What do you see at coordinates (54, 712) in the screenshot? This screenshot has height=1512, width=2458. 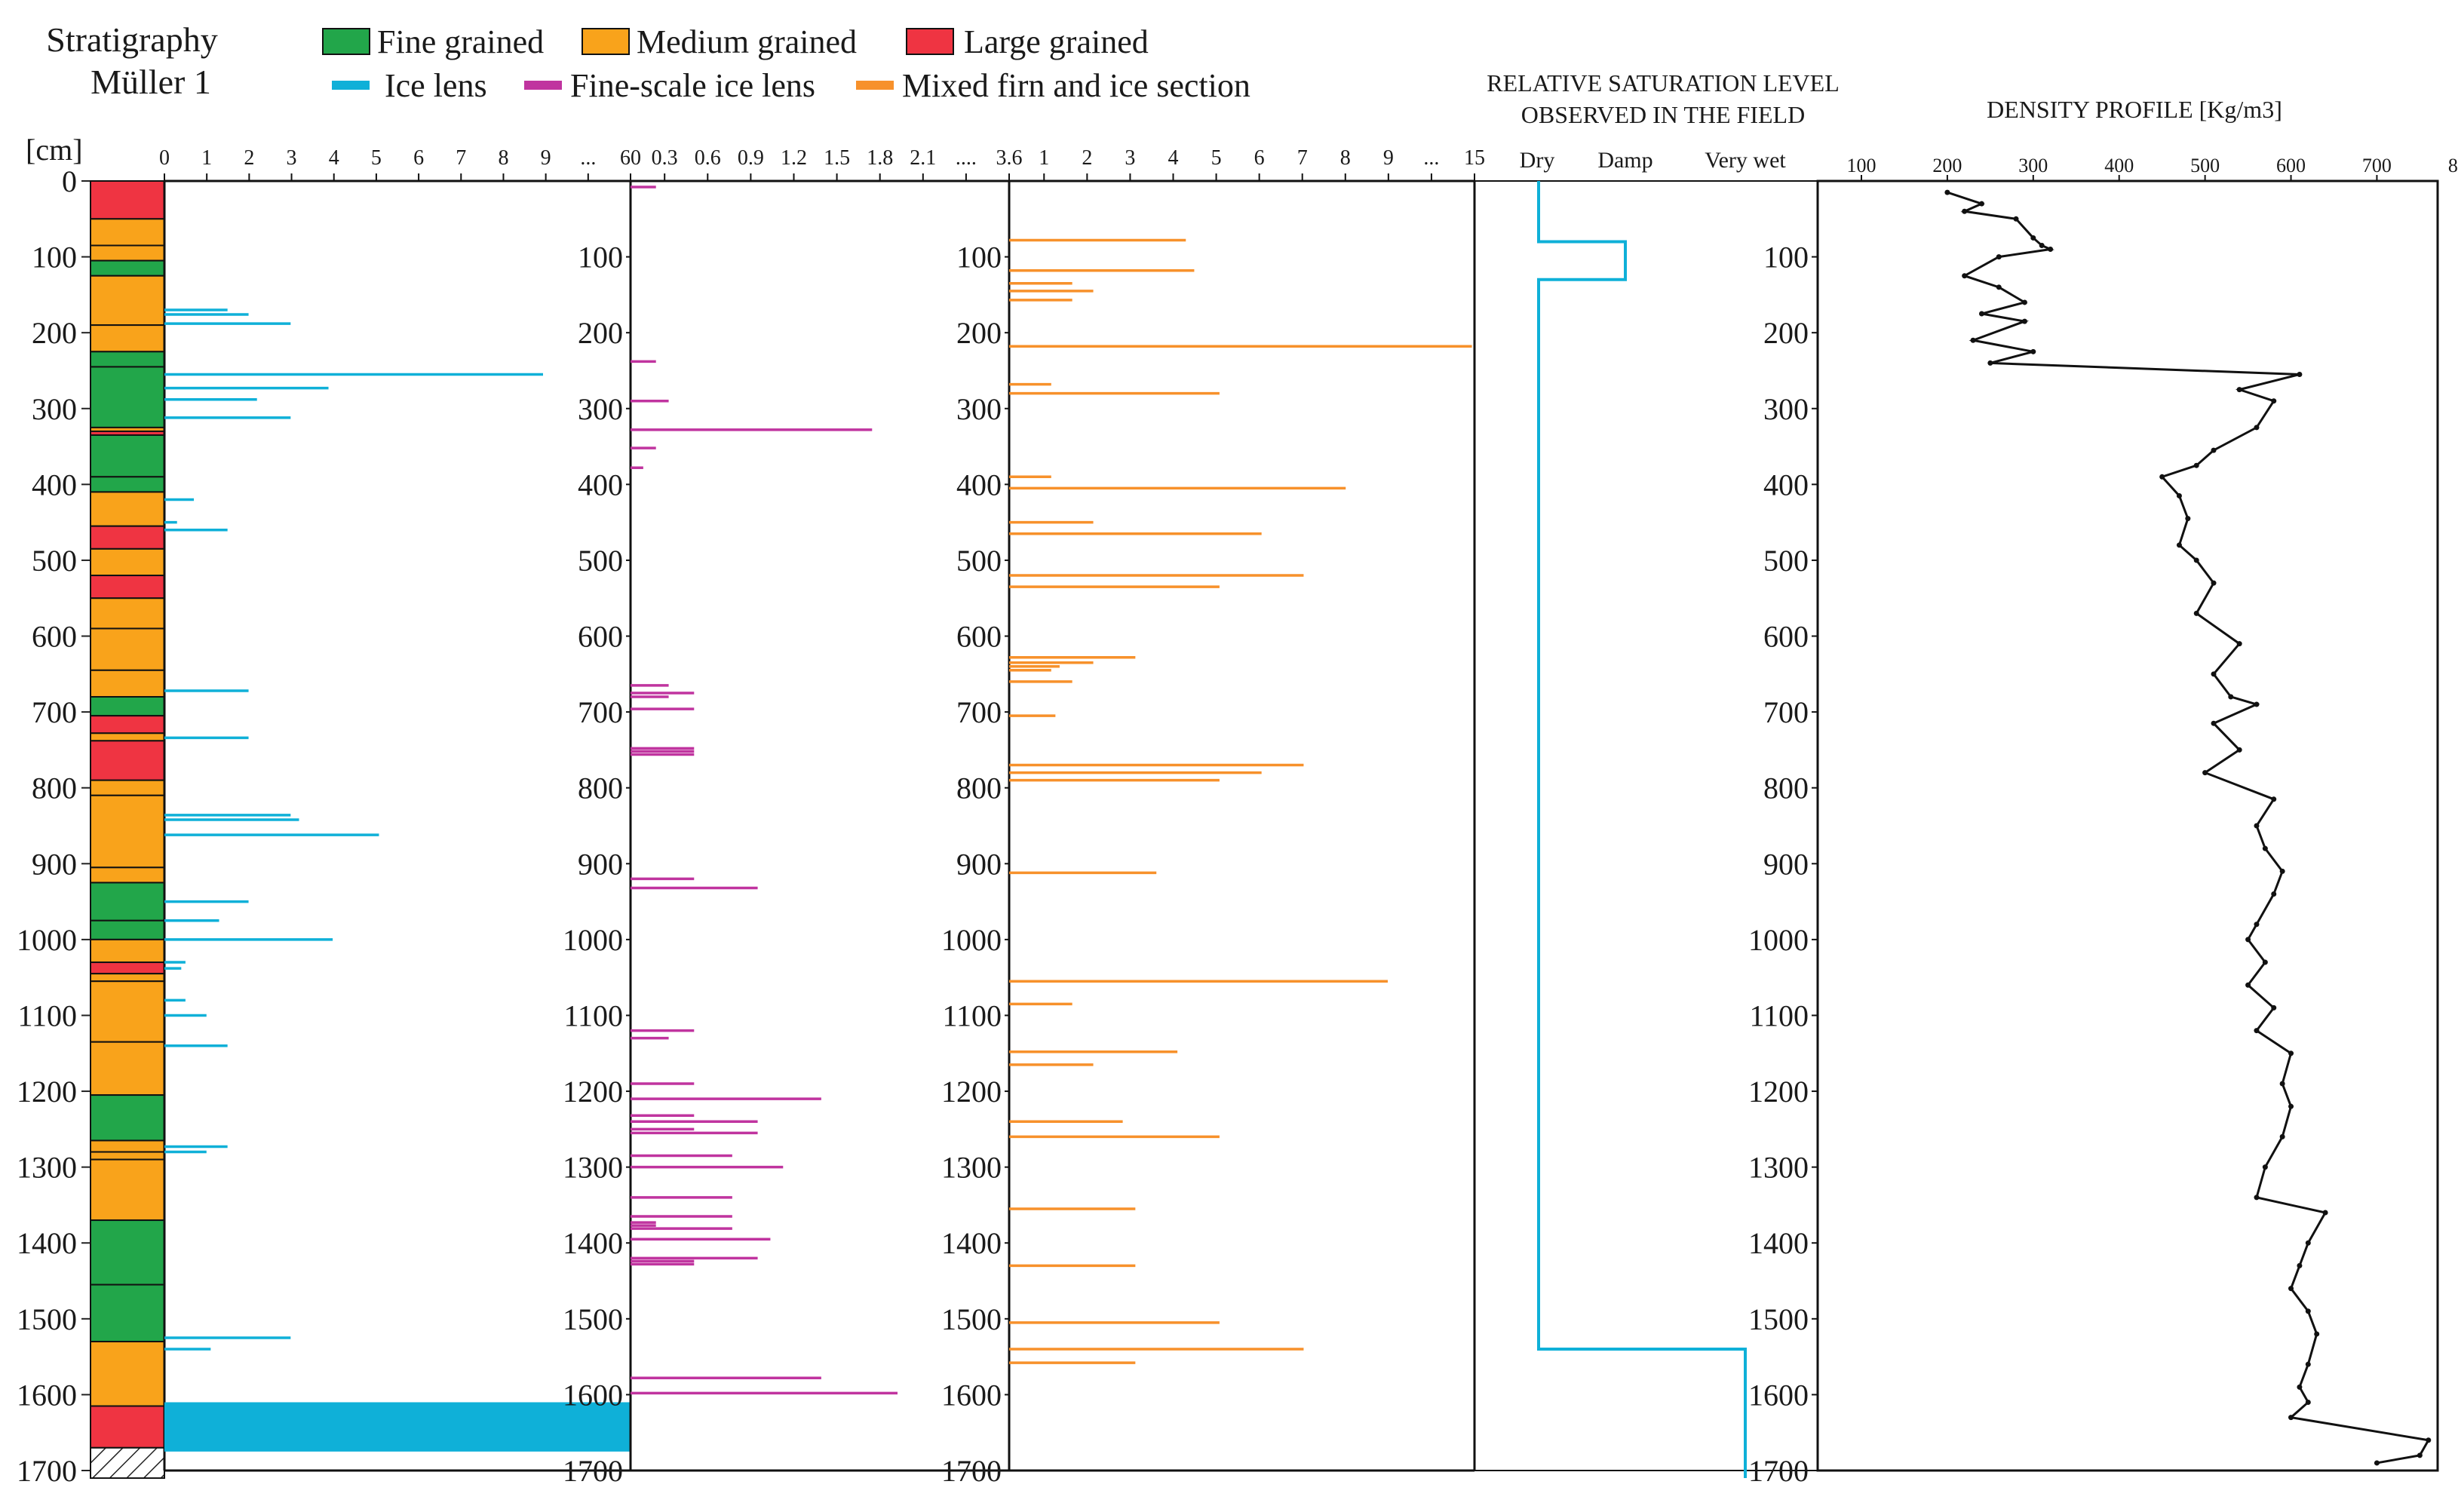 I see `depth-tick-label: 700` at bounding box center [54, 712].